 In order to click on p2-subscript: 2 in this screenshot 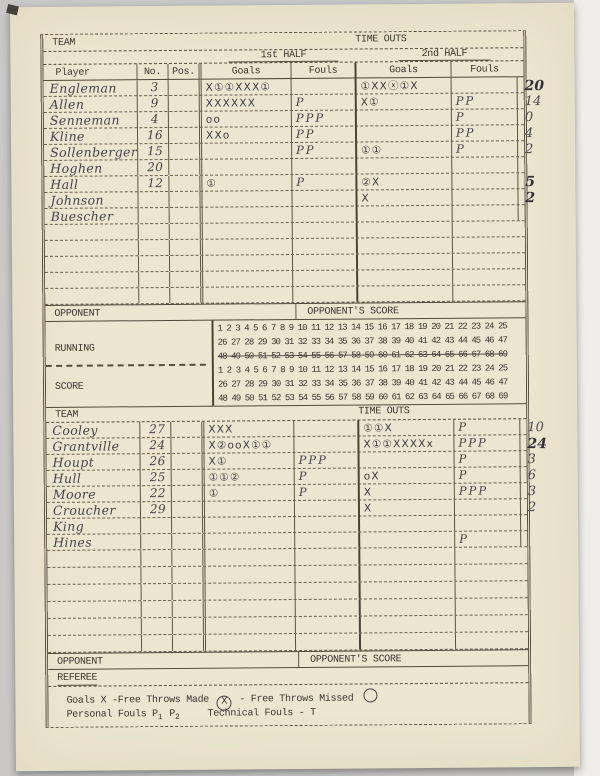, I will do `click(177, 717)`.